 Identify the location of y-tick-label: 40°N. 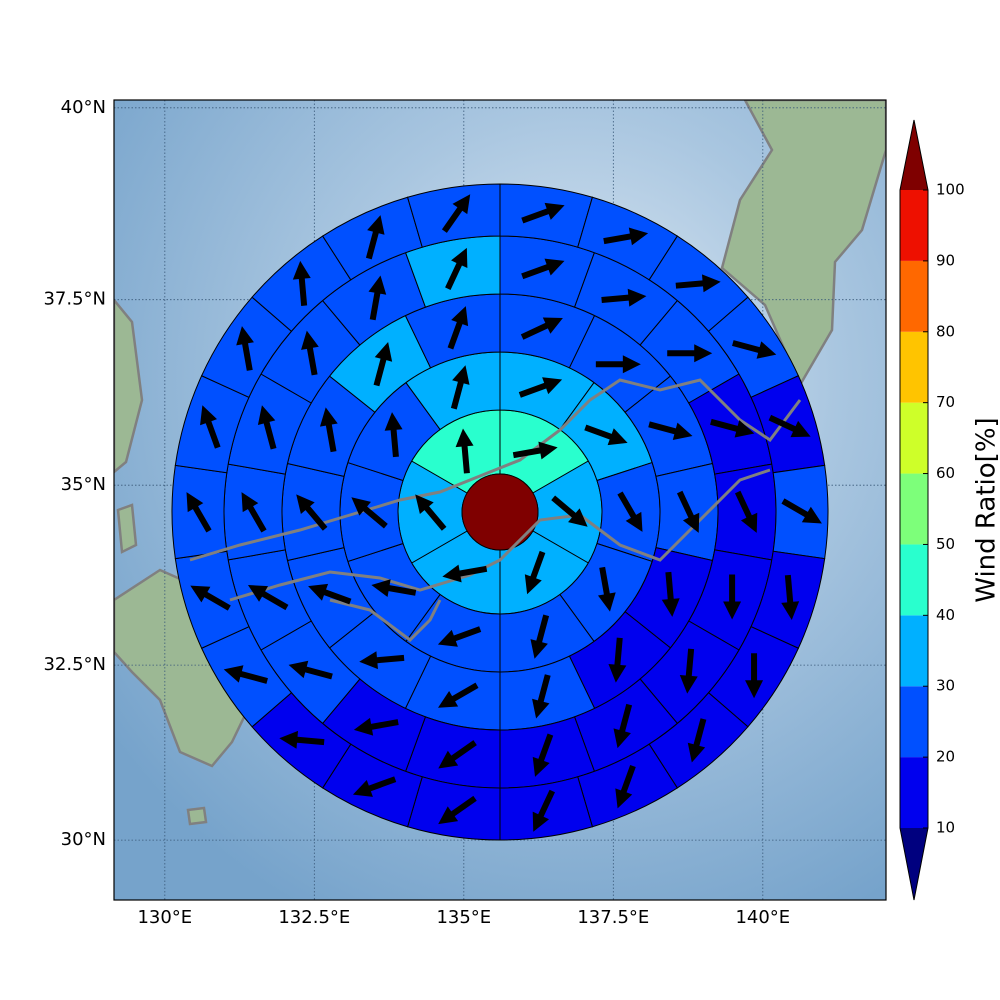
(83, 107).